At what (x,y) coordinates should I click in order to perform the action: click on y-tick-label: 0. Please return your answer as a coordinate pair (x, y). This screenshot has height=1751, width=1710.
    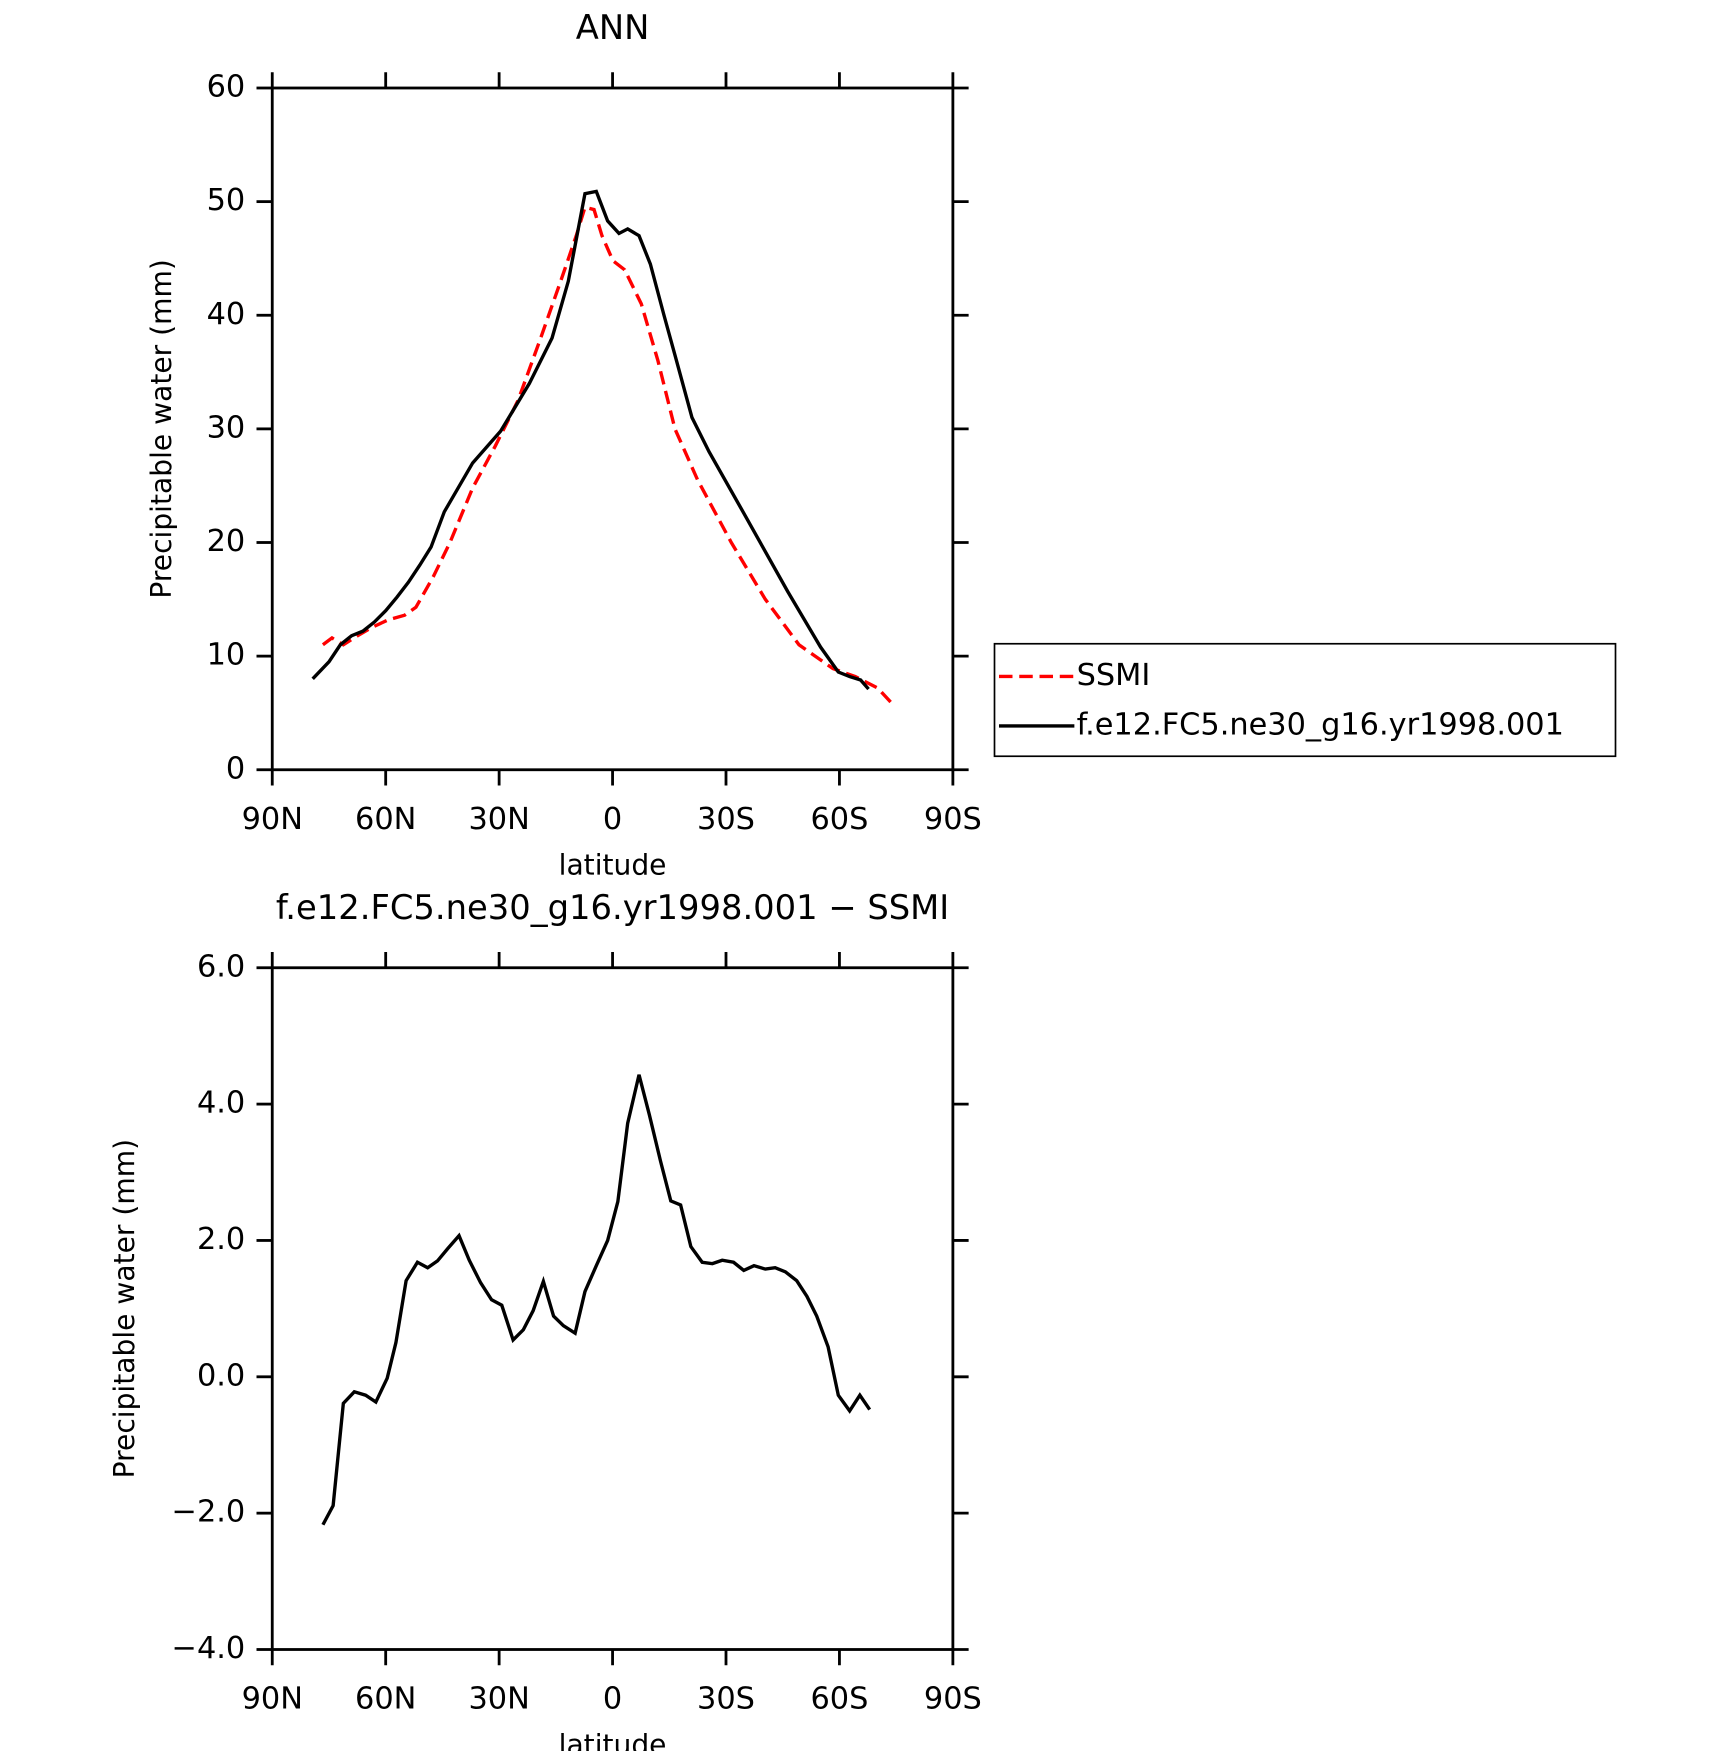
    Looking at the image, I should click on (235, 768).